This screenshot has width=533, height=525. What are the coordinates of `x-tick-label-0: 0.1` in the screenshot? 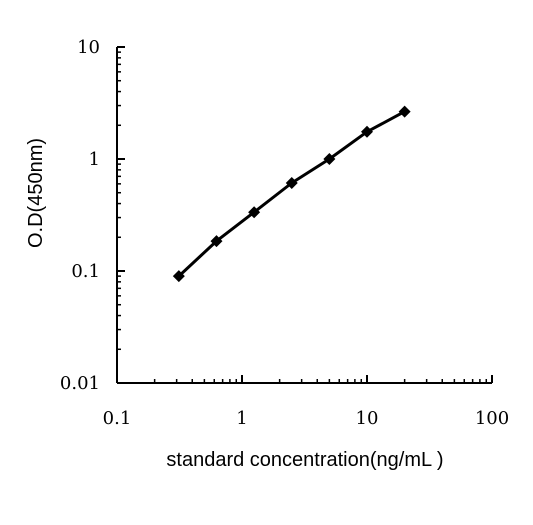 It's located at (117, 418).